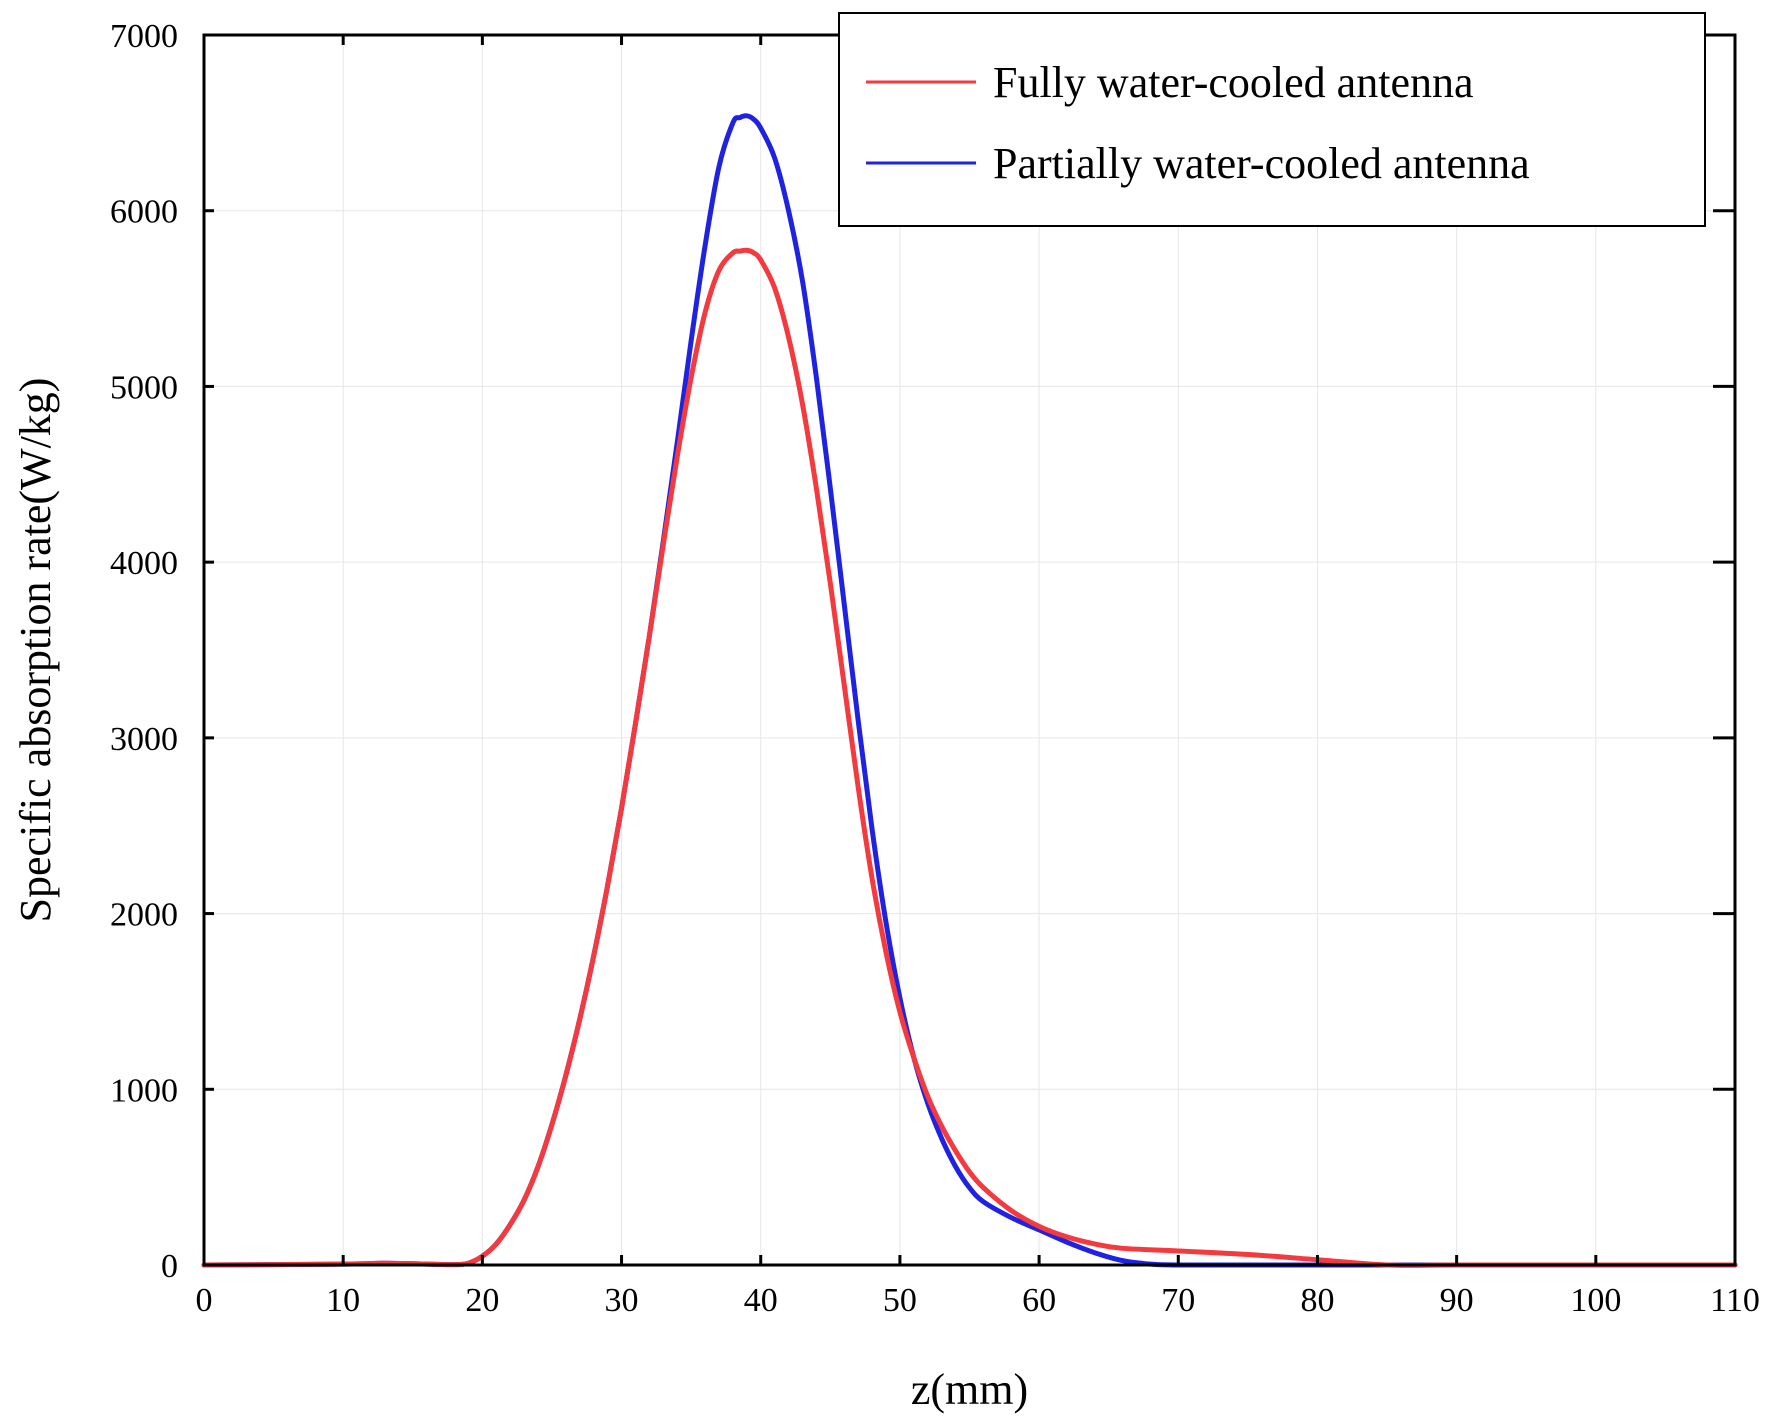 This screenshot has height=1422, width=1770. I want to click on y-tick-label: 2000, so click(144, 915).